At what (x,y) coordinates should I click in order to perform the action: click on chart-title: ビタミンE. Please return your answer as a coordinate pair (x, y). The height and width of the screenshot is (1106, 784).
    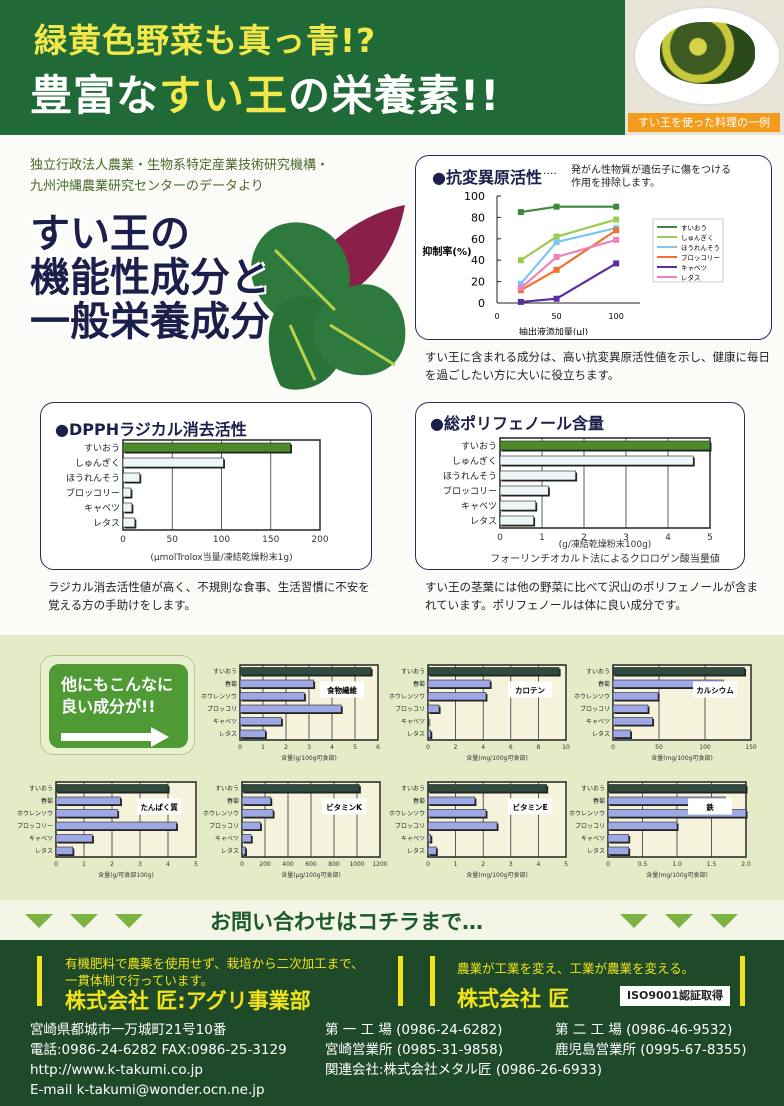
    Looking at the image, I should click on (529, 807).